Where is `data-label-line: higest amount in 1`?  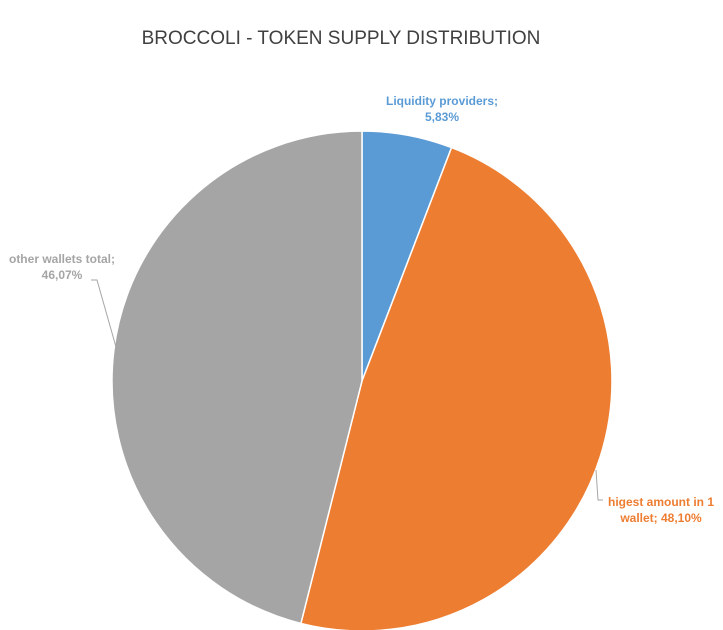
data-label-line: higest amount in 1 is located at coordinates (661, 502).